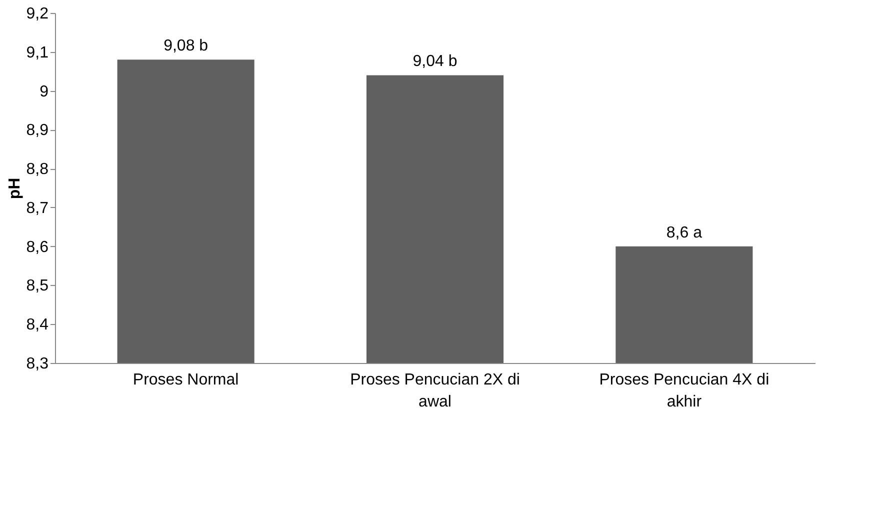  What do you see at coordinates (435, 391) in the screenshot?
I see `x-tick-label: Proses Pencucian 2X di awal` at bounding box center [435, 391].